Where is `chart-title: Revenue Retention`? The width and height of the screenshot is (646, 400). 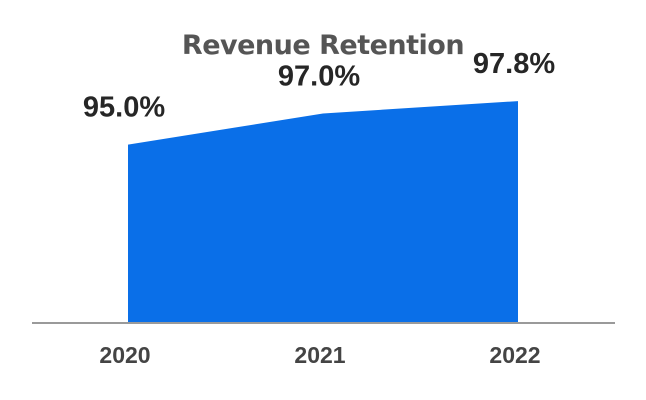
chart-title: Revenue Retention is located at coordinates (323, 45).